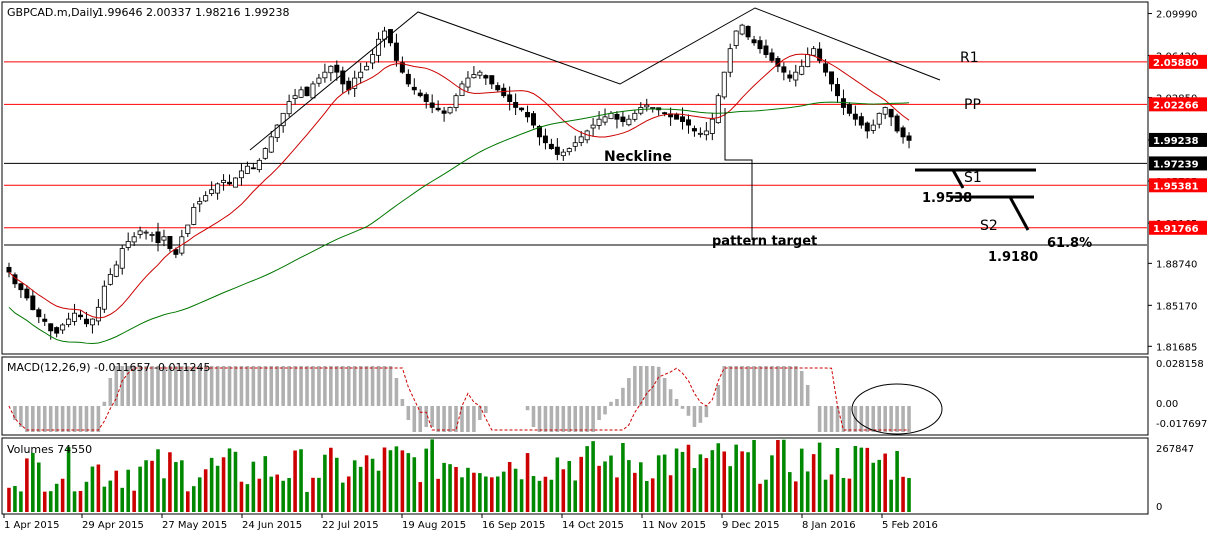 The image size is (1211, 537). I want to click on macd-tick-label: 0.00, so click(1167, 404).